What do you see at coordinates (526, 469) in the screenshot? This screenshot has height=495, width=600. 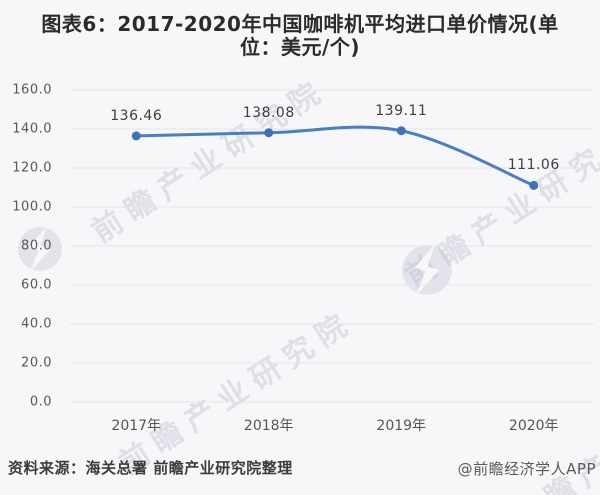 I see `app-credit: @前瞻经济学人APP` at bounding box center [526, 469].